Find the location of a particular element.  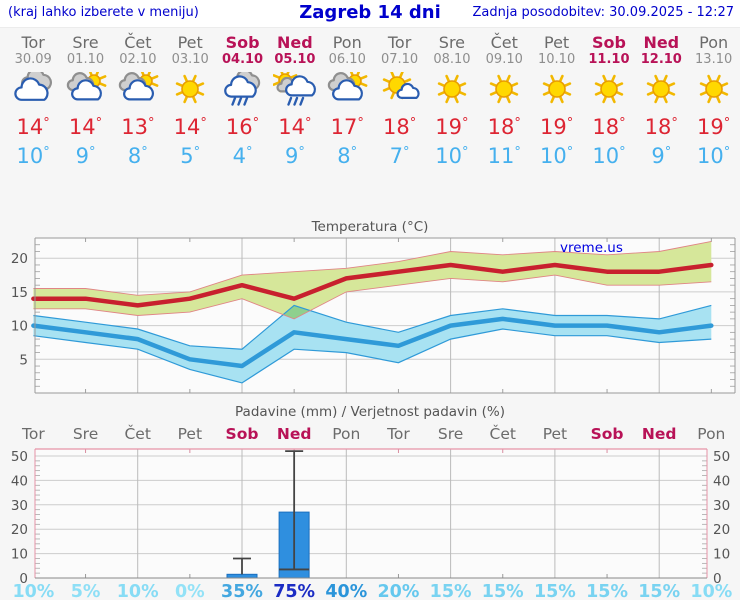

svg-text: 5% is located at coordinates (86, 591).